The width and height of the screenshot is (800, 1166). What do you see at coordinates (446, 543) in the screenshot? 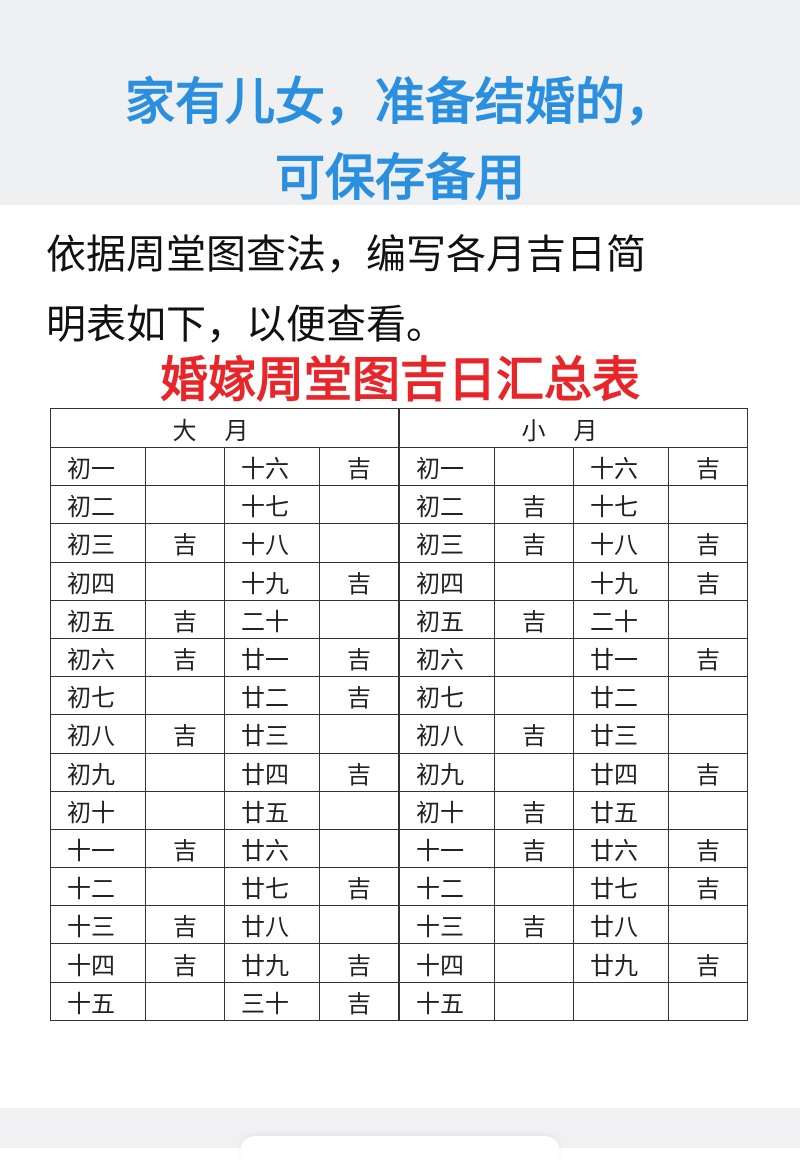
I see `day-cell: 初三` at bounding box center [446, 543].